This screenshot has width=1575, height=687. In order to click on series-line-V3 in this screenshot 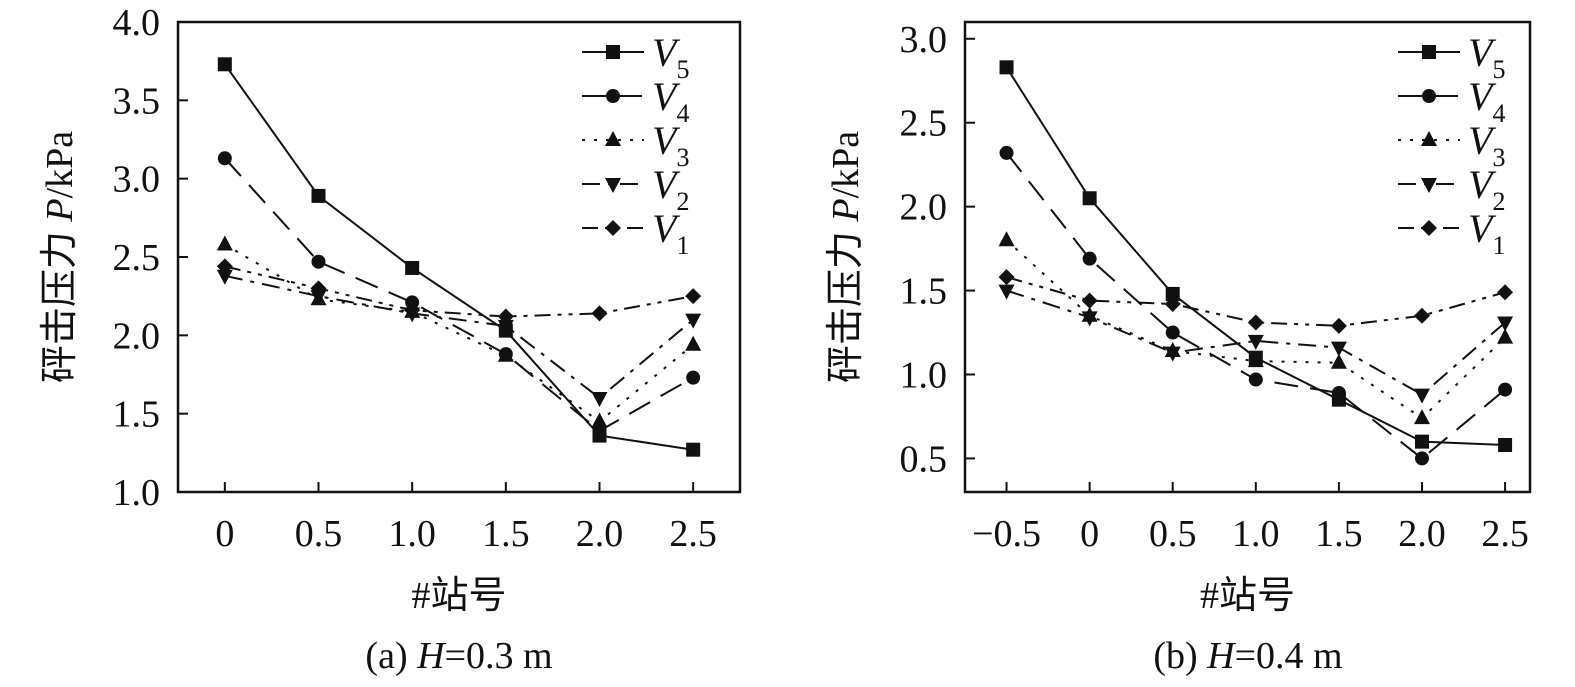, I will do `click(459, 333)`.